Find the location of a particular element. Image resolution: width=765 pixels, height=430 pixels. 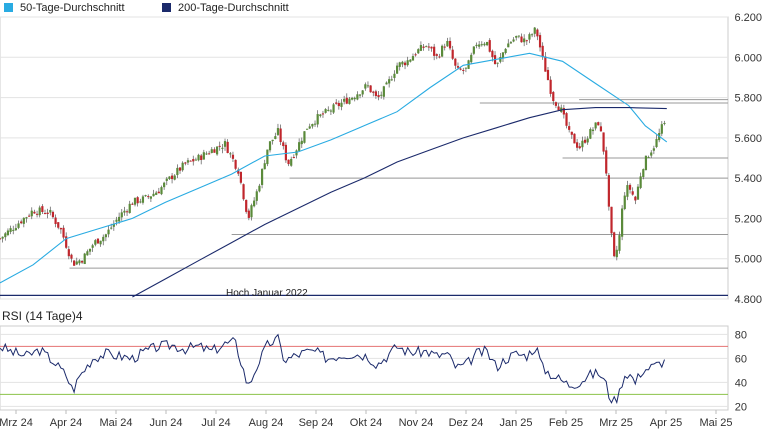

x-tick-label: Feb 25 is located at coordinates (566, 423).